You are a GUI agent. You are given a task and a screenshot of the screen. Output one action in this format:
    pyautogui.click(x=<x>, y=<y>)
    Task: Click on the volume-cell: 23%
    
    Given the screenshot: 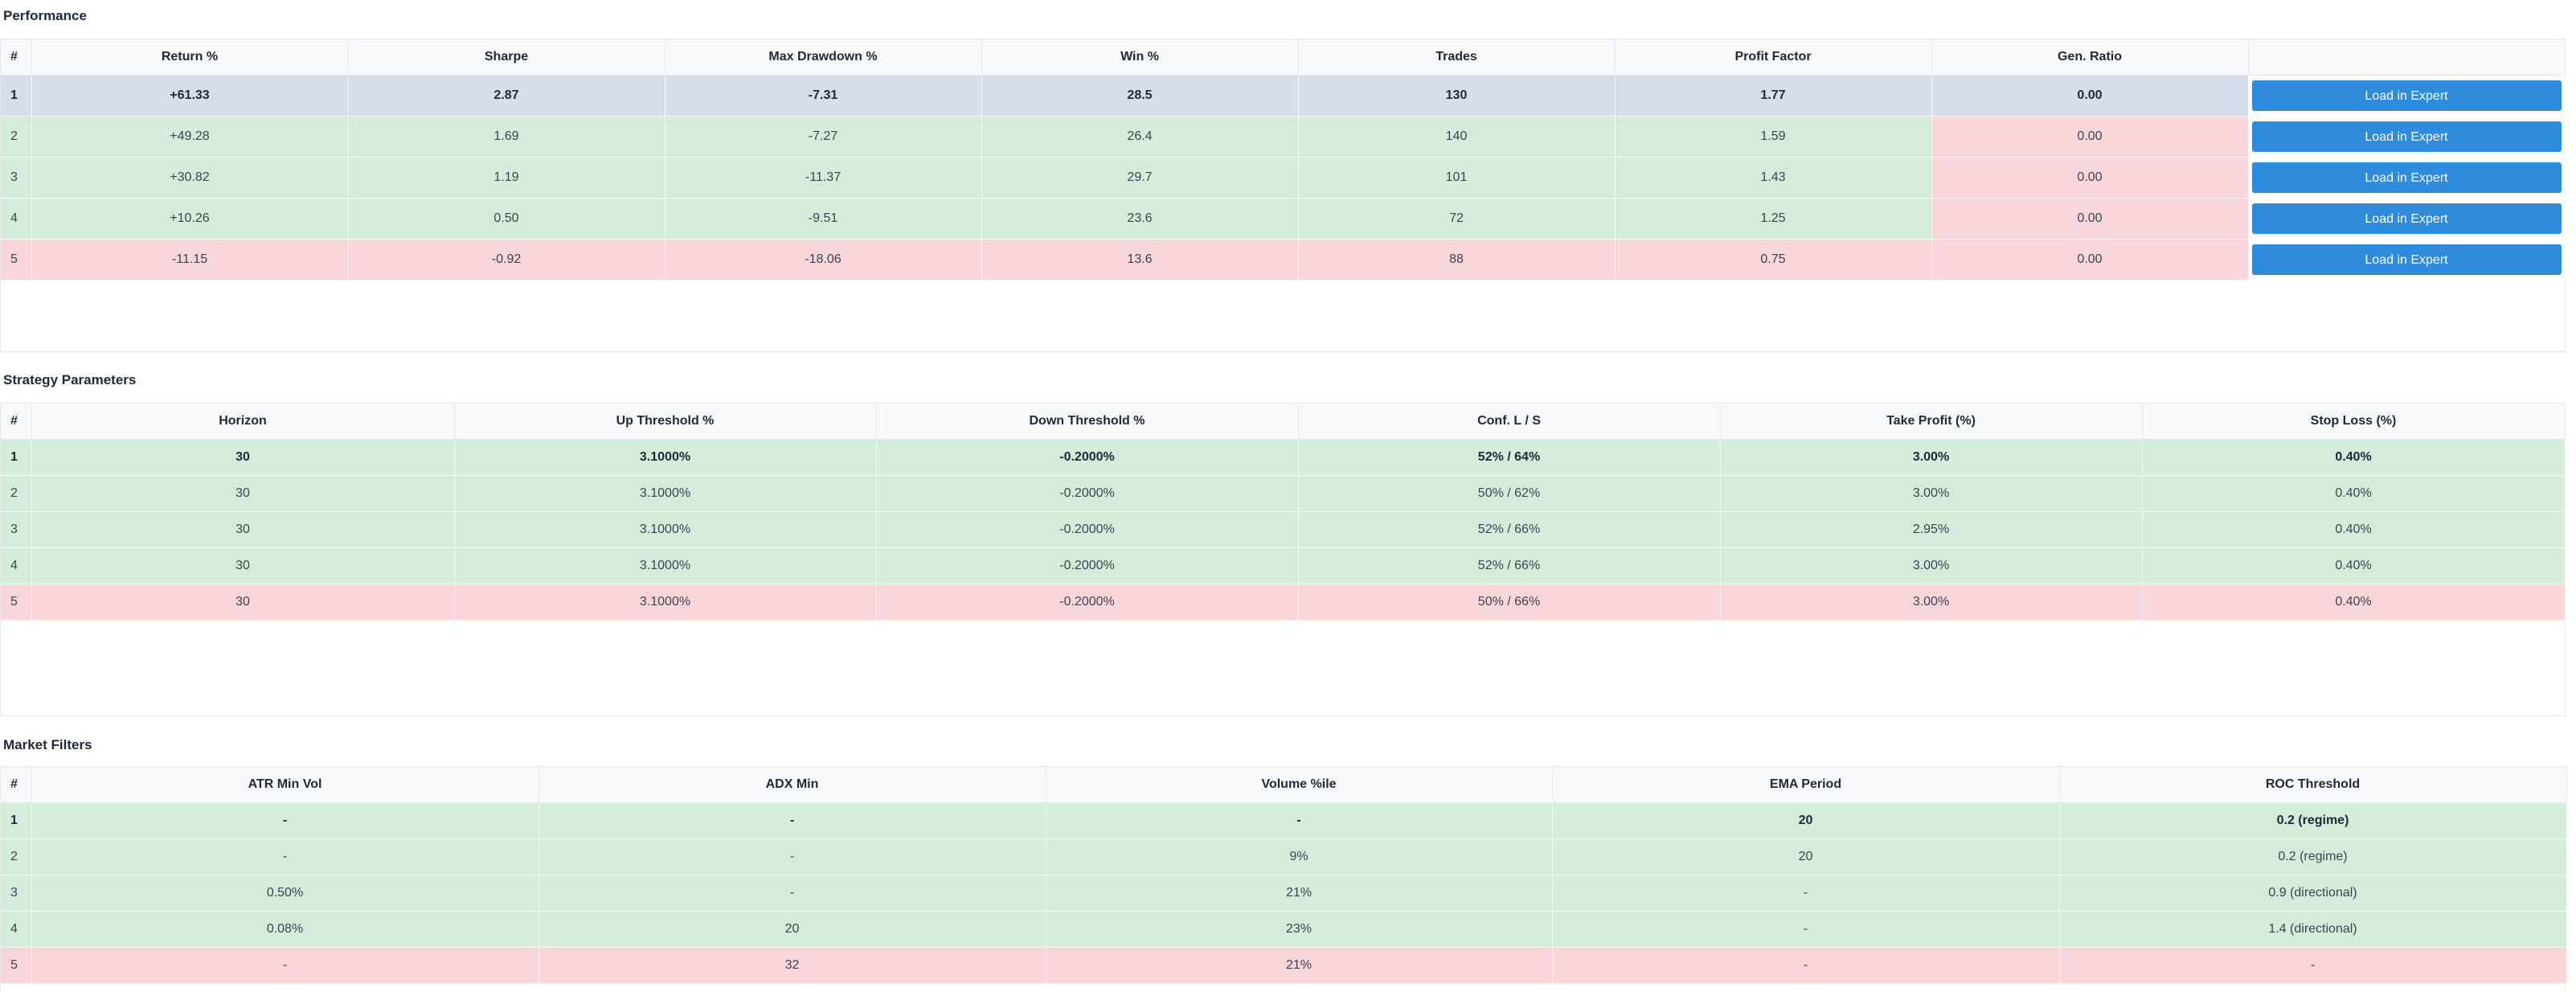 What is the action you would take?
    pyautogui.click(x=1299, y=929)
    